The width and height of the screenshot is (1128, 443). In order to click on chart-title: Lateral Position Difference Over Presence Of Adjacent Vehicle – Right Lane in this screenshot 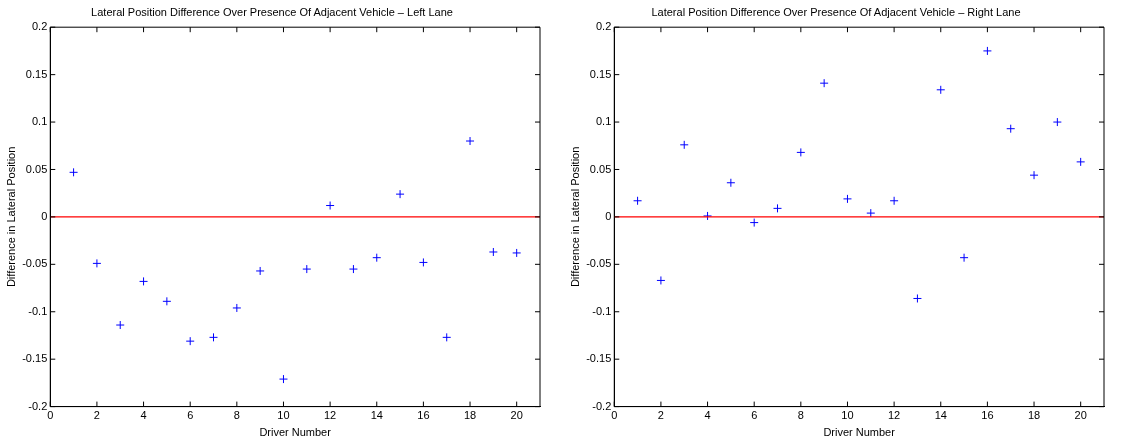, I will do `click(836, 11)`.